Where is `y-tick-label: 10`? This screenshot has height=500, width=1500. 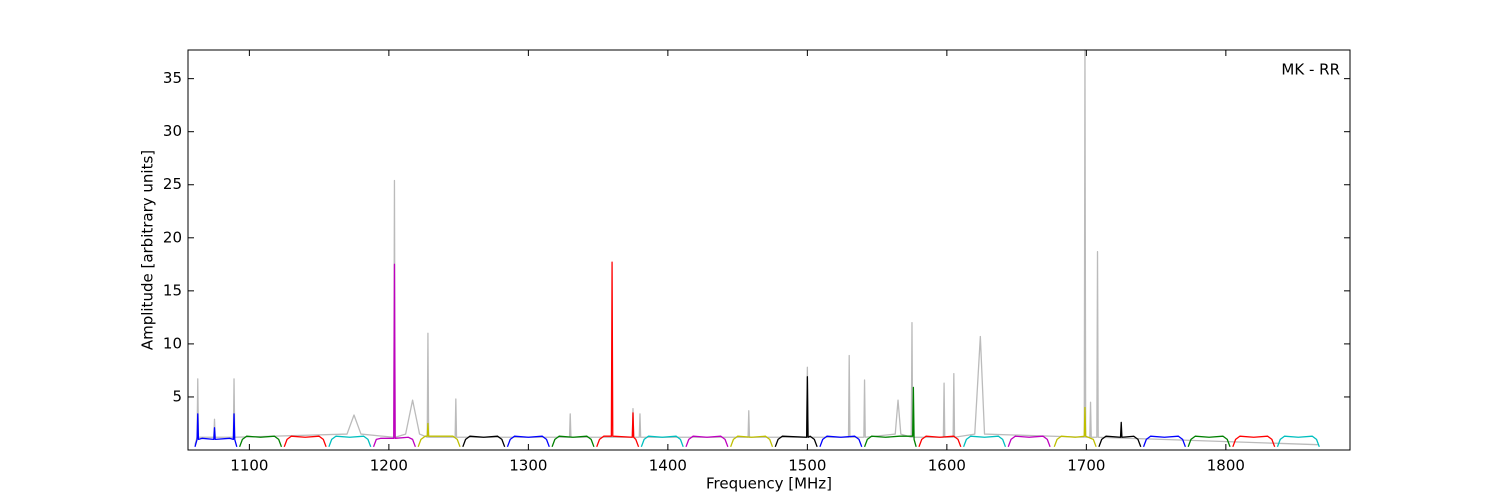
y-tick-label: 10 is located at coordinates (172, 343).